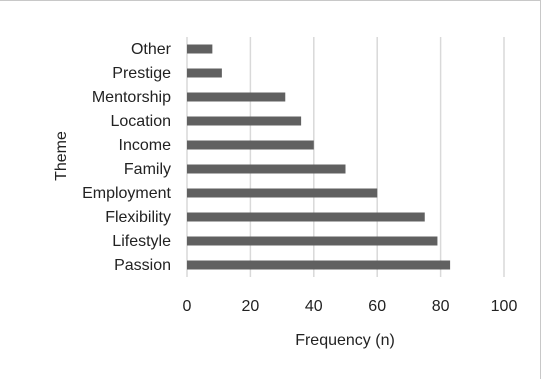  What do you see at coordinates (251, 306) in the screenshot?
I see `x-tick-label: 20` at bounding box center [251, 306].